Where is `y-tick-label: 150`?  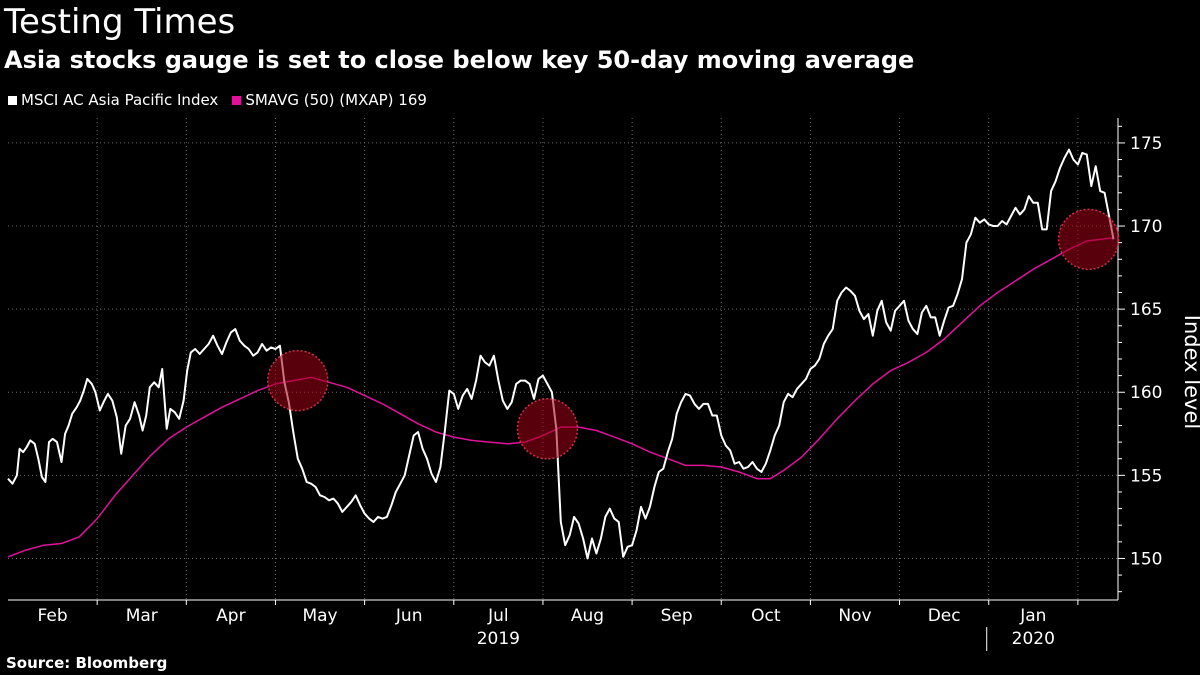 y-tick-label: 150 is located at coordinates (1146, 559).